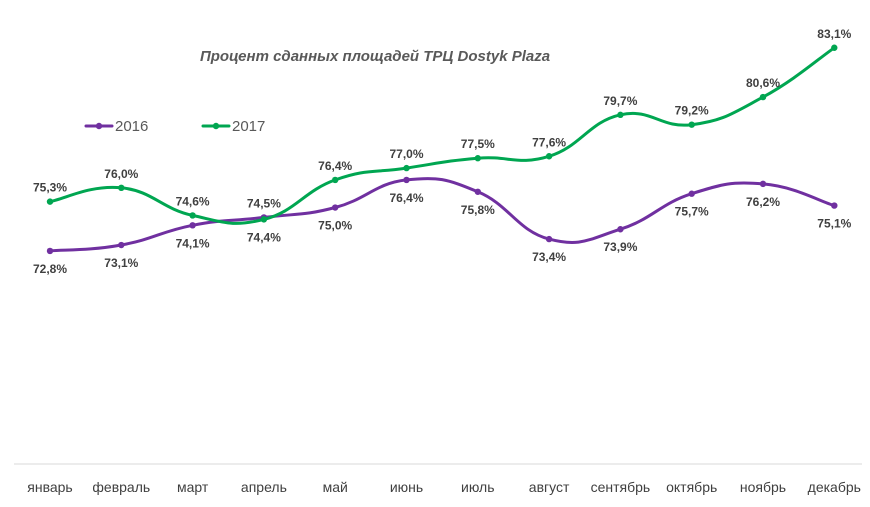  What do you see at coordinates (264, 237) in the screenshot?
I see `data-label-2017-4: 74,4%` at bounding box center [264, 237].